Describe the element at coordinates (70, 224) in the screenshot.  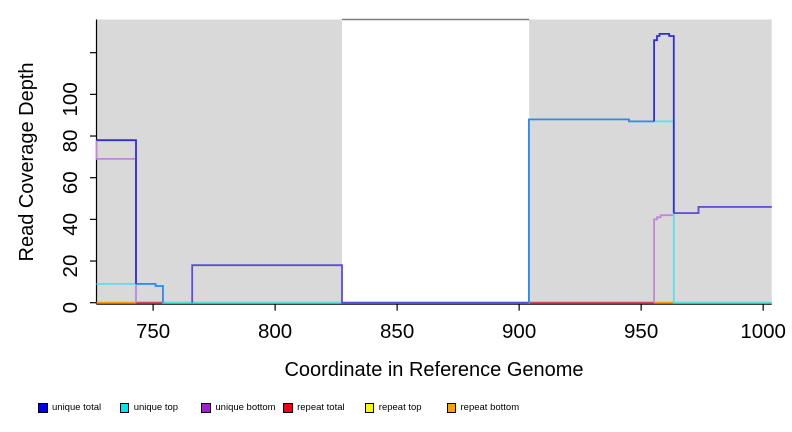
I see `y-tick-label: 40` at that location.